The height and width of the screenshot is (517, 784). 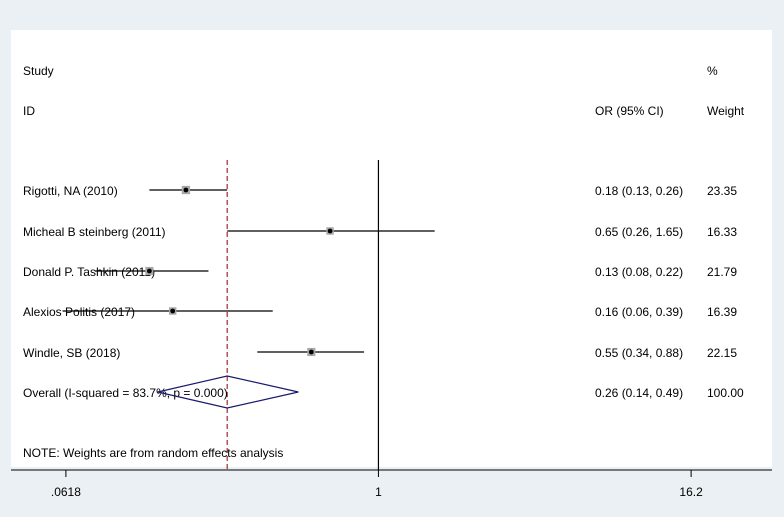 I want to click on overall-or-ci: 0.26 (0.14, 0.49), so click(x=639, y=393).